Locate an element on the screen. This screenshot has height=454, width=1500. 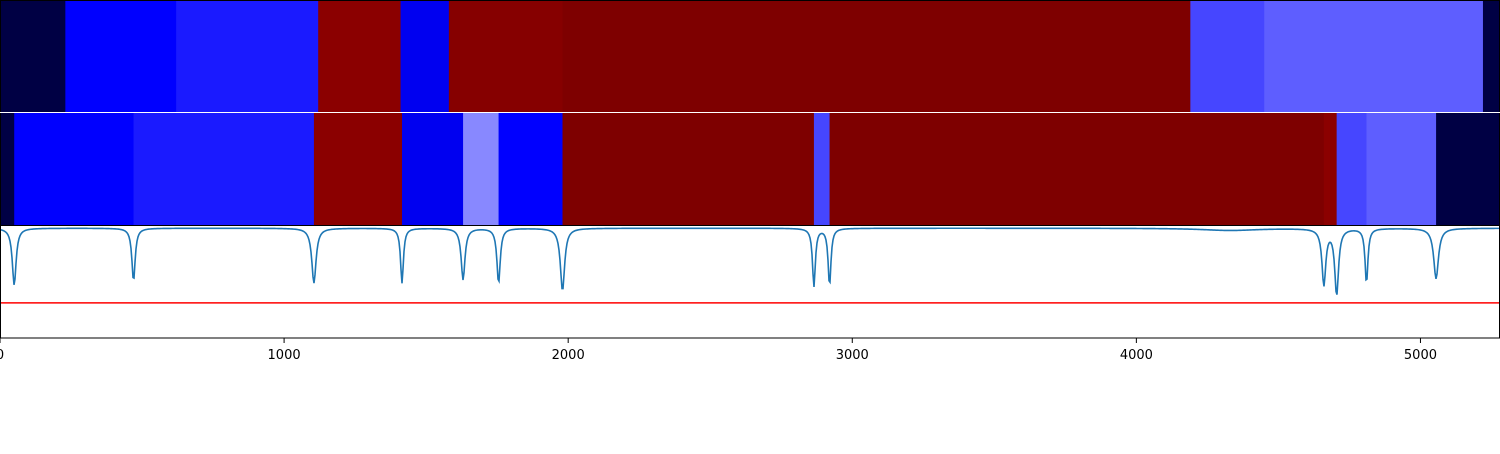
signal-line is located at coordinates (750, 261).